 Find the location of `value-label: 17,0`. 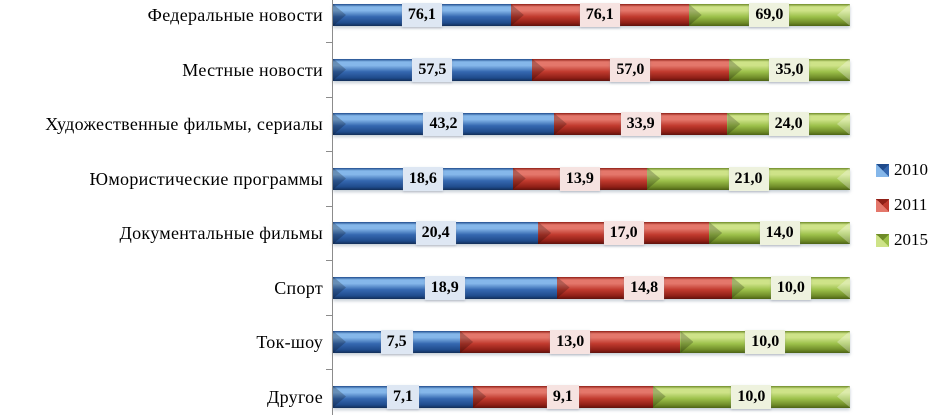

value-label: 17,0 is located at coordinates (623, 233).